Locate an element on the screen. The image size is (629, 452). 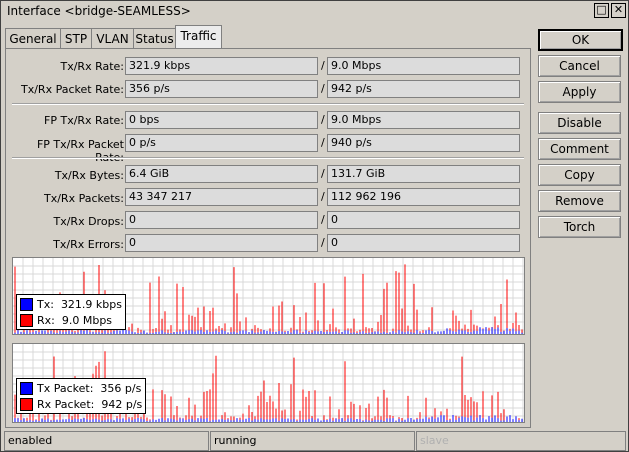
field-tx-bytes: 6.4 GiB is located at coordinates (221, 174).